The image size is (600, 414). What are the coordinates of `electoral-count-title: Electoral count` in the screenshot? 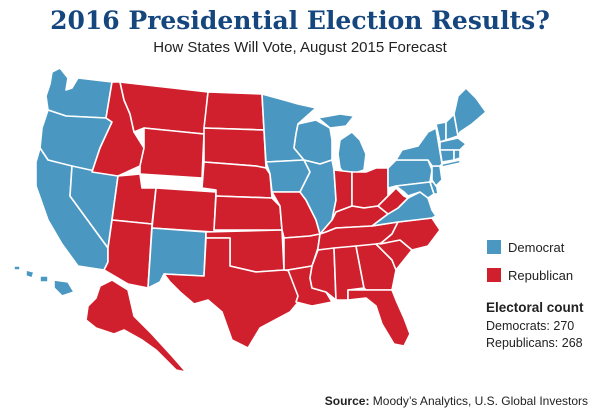 It's located at (535, 307).